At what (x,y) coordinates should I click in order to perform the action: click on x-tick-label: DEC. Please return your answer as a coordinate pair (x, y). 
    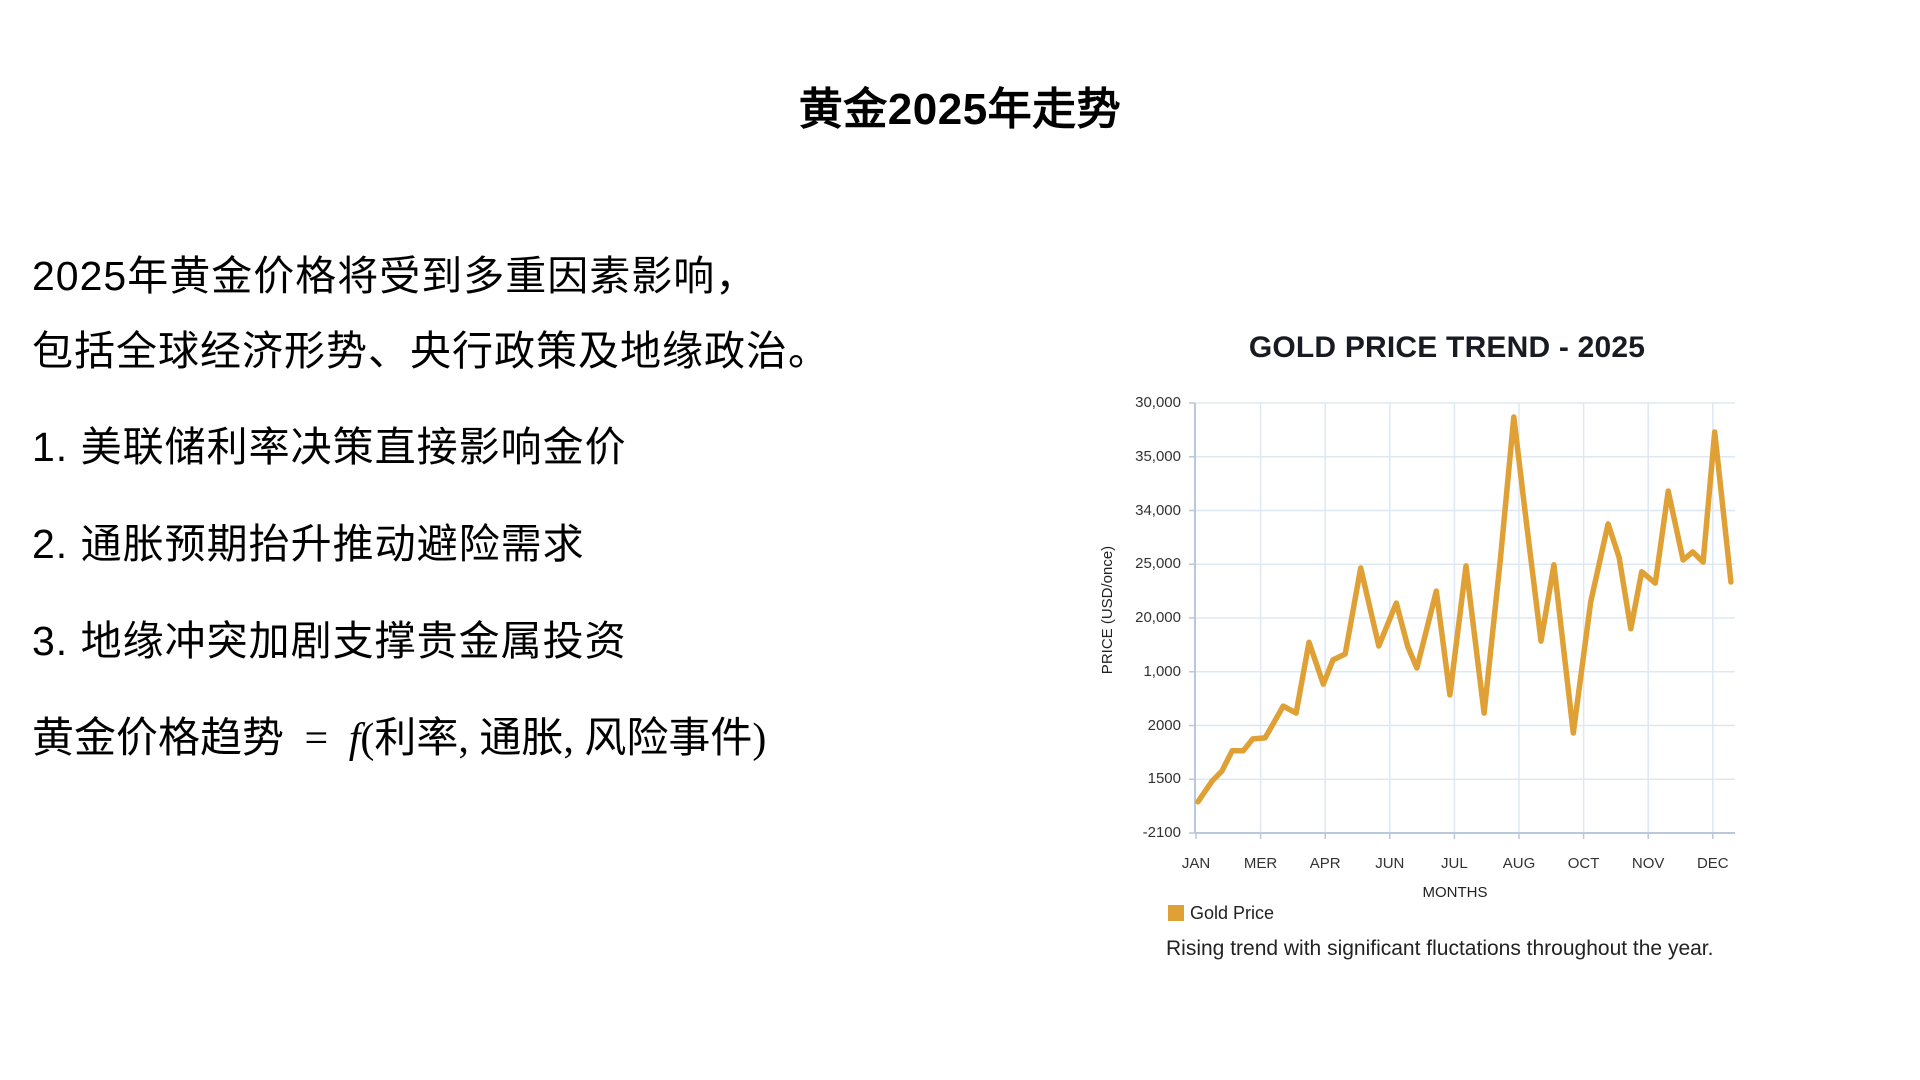
    Looking at the image, I should click on (1712, 863).